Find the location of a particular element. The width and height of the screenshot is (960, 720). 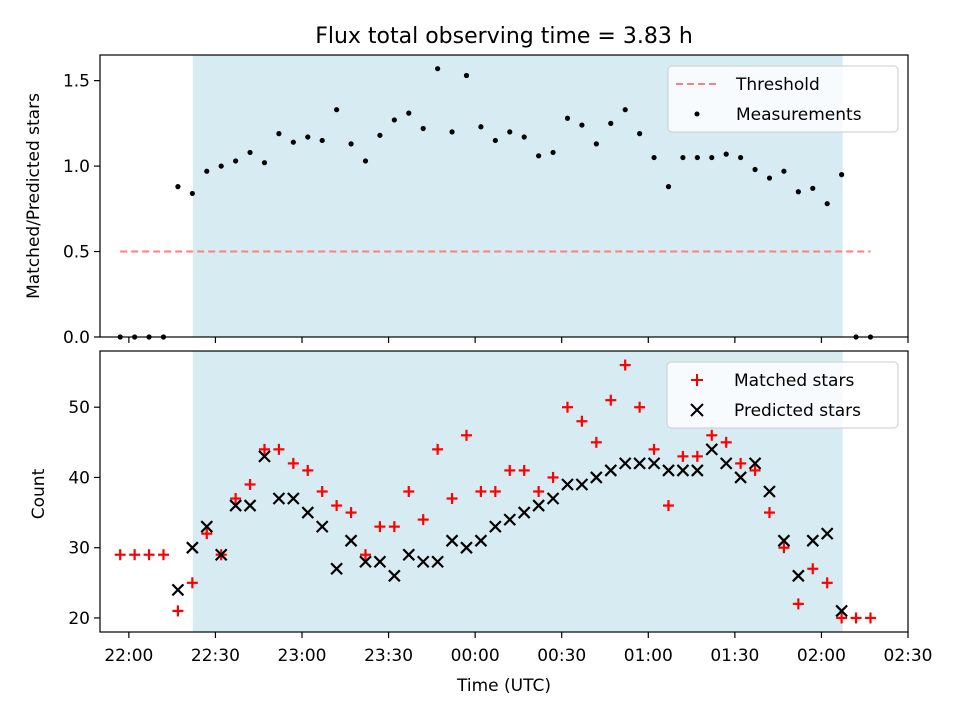

time-x-tick-label: 22:30 is located at coordinates (215, 656).